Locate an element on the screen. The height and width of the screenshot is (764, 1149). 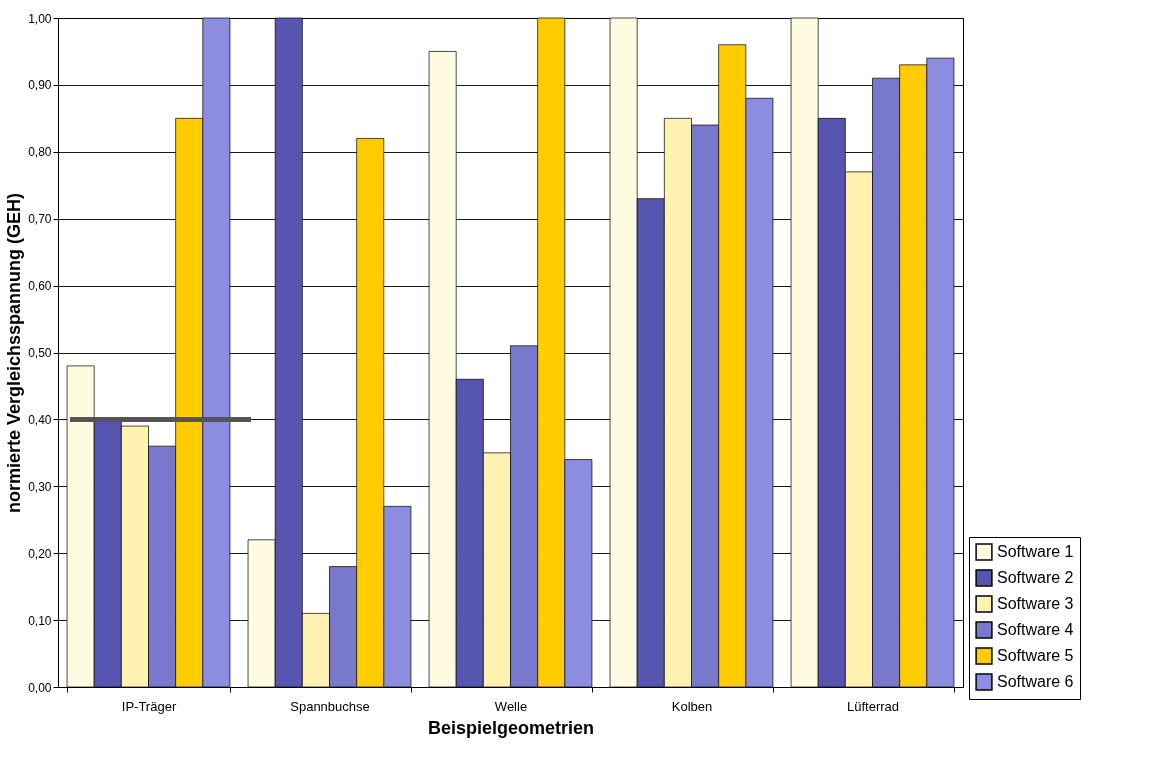
y-tick-label: 0,40 is located at coordinates (40, 419).